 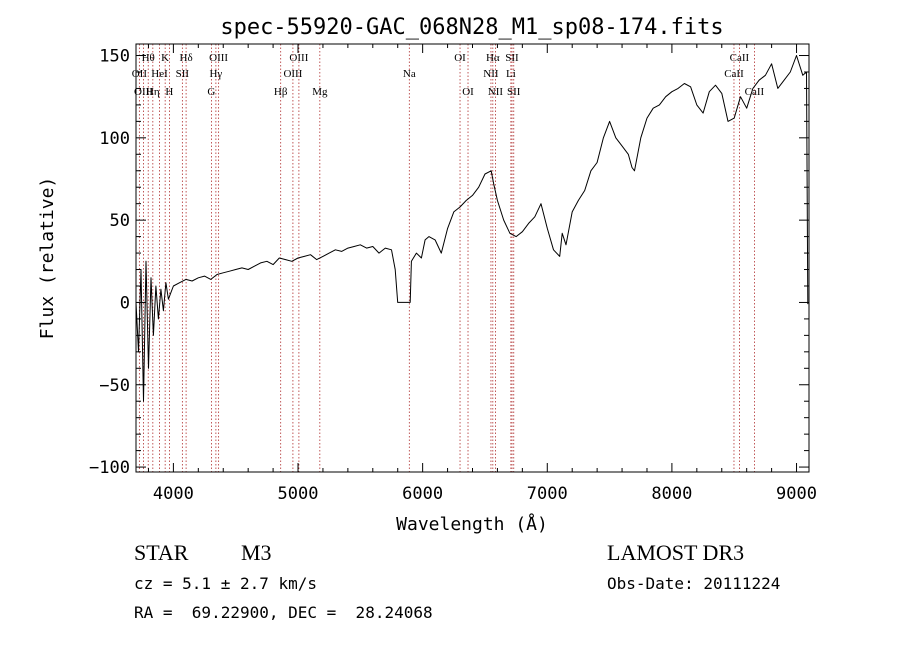 What do you see at coordinates (120, 221) in the screenshot?
I see `y-tick-label: 50` at bounding box center [120, 221].